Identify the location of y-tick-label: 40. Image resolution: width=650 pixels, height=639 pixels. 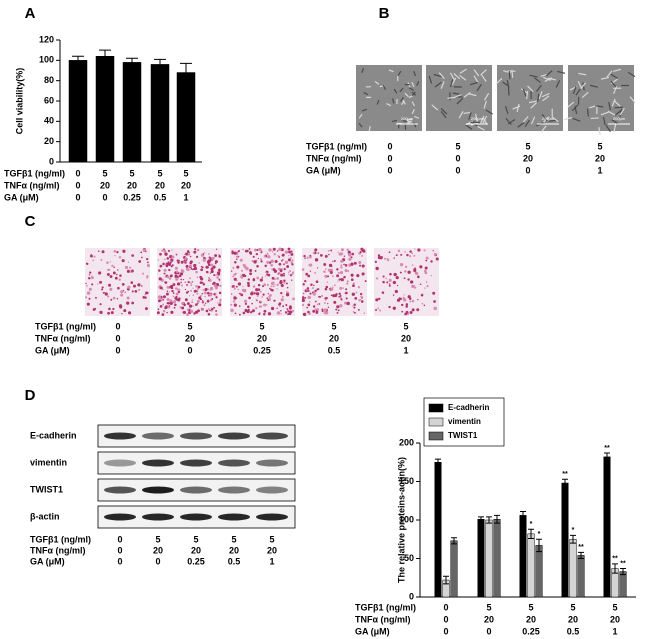
(49, 121).